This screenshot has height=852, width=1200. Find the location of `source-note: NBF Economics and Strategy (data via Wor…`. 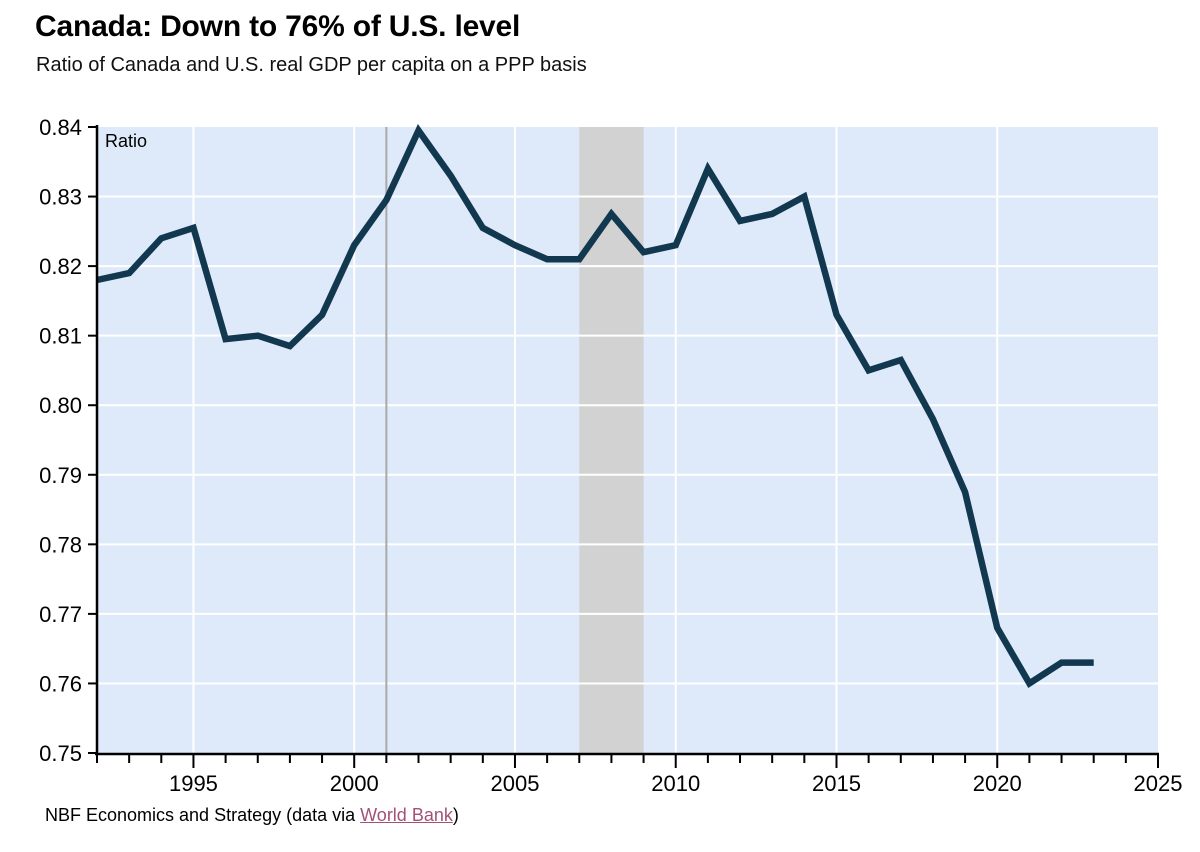

source-note: NBF Economics and Strategy (data via Wor… is located at coordinates (252, 815).